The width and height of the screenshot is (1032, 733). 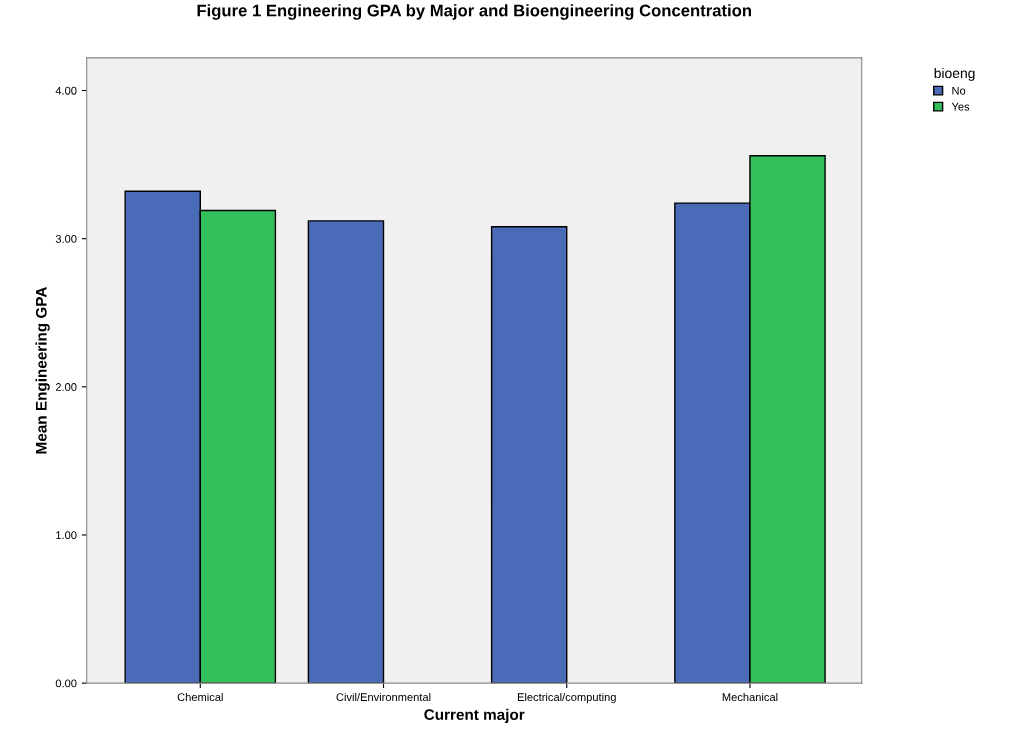 I want to click on legend-title: bioeng, so click(x=954, y=74).